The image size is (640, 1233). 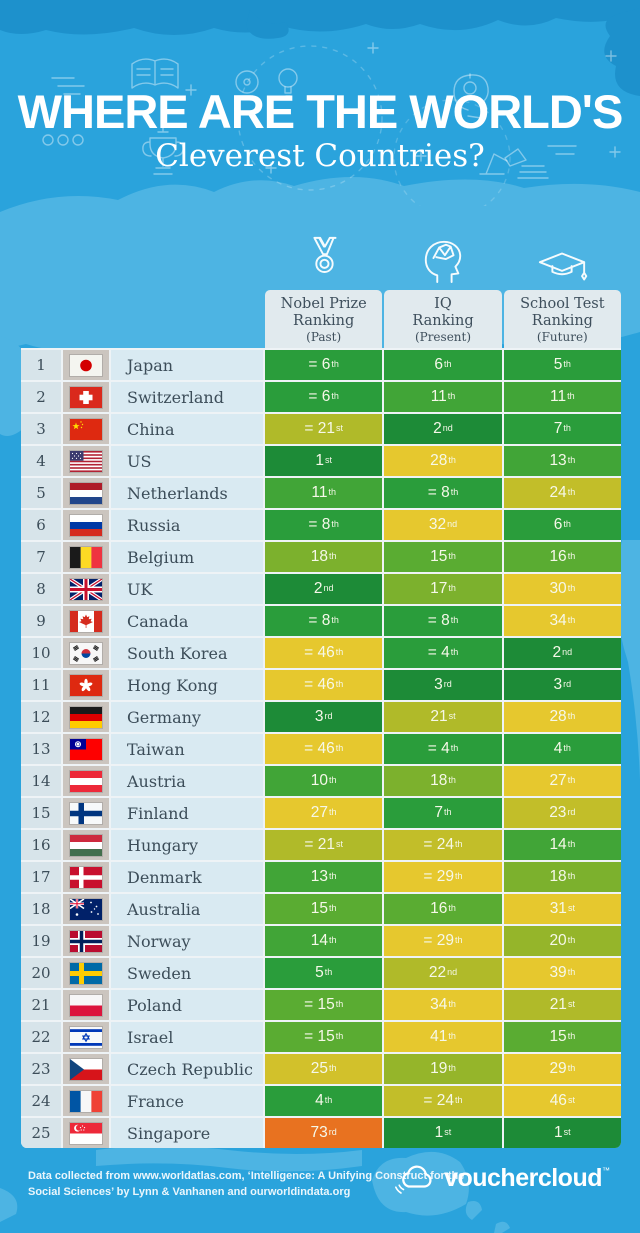 What do you see at coordinates (187, 653) in the screenshot?
I see `country-name: South Korea` at bounding box center [187, 653].